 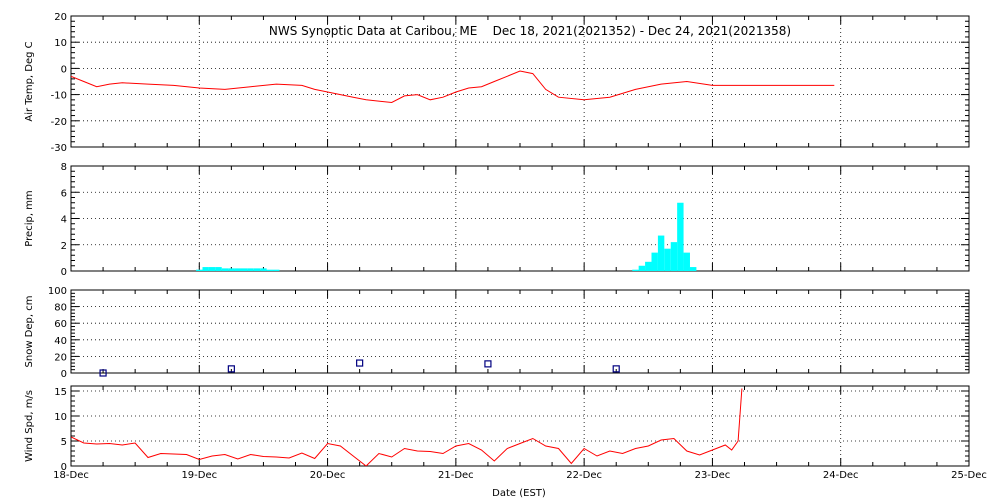 I want to click on x-tick-label: 21-Dec, so click(x=456, y=475).